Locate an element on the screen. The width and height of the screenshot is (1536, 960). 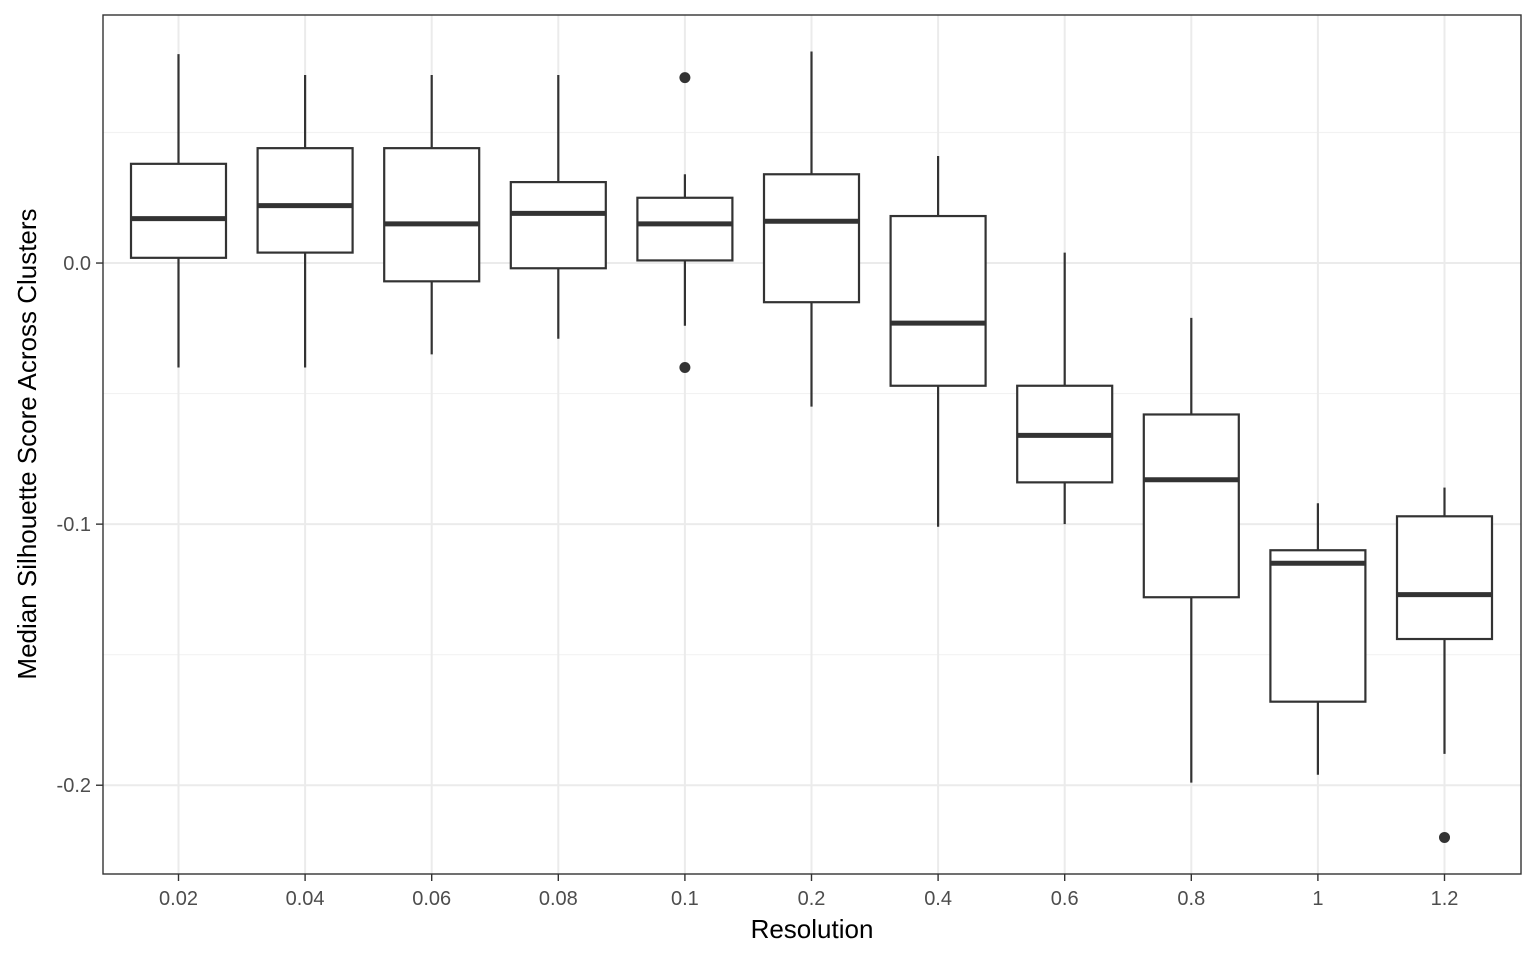
box-1.2 is located at coordinates (1444, 665).